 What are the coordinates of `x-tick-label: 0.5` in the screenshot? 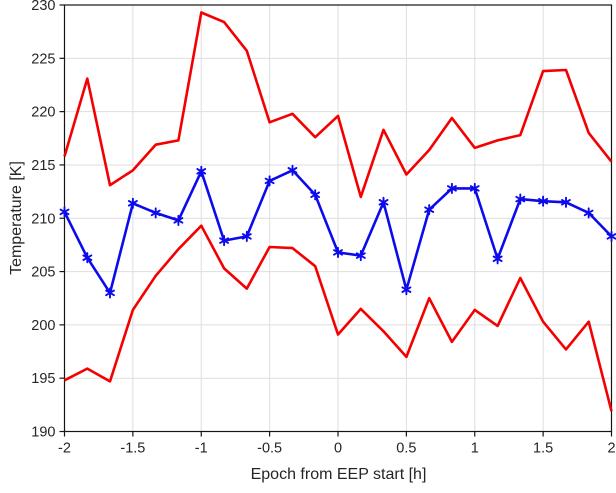 It's located at (406, 449).